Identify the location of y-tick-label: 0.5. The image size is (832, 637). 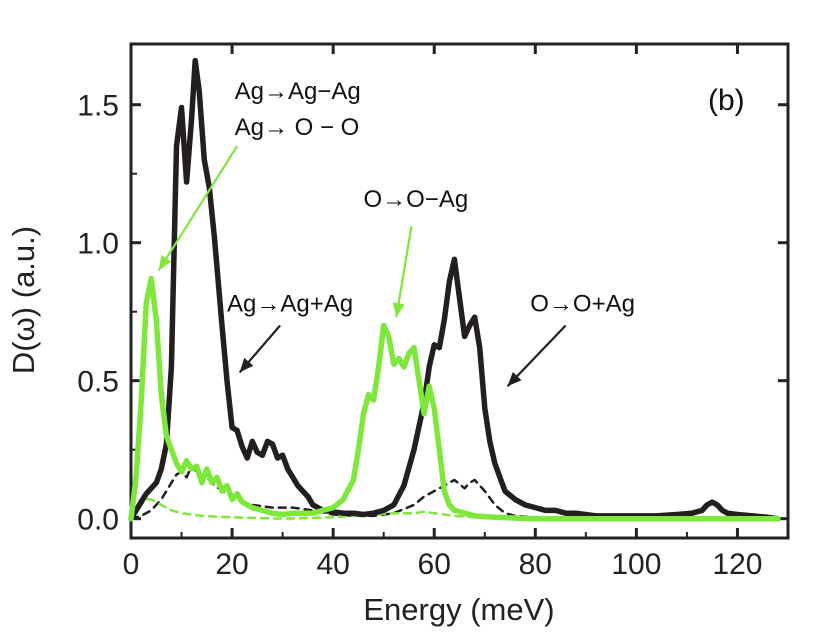
(98, 382).